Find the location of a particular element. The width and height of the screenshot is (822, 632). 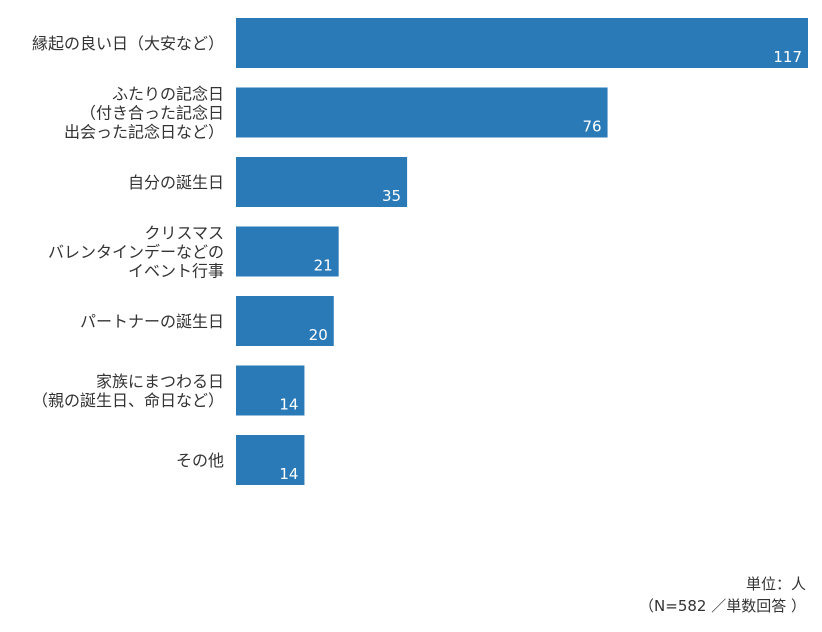

category-label-line: パートナーの誕生日 is located at coordinates (152, 321).